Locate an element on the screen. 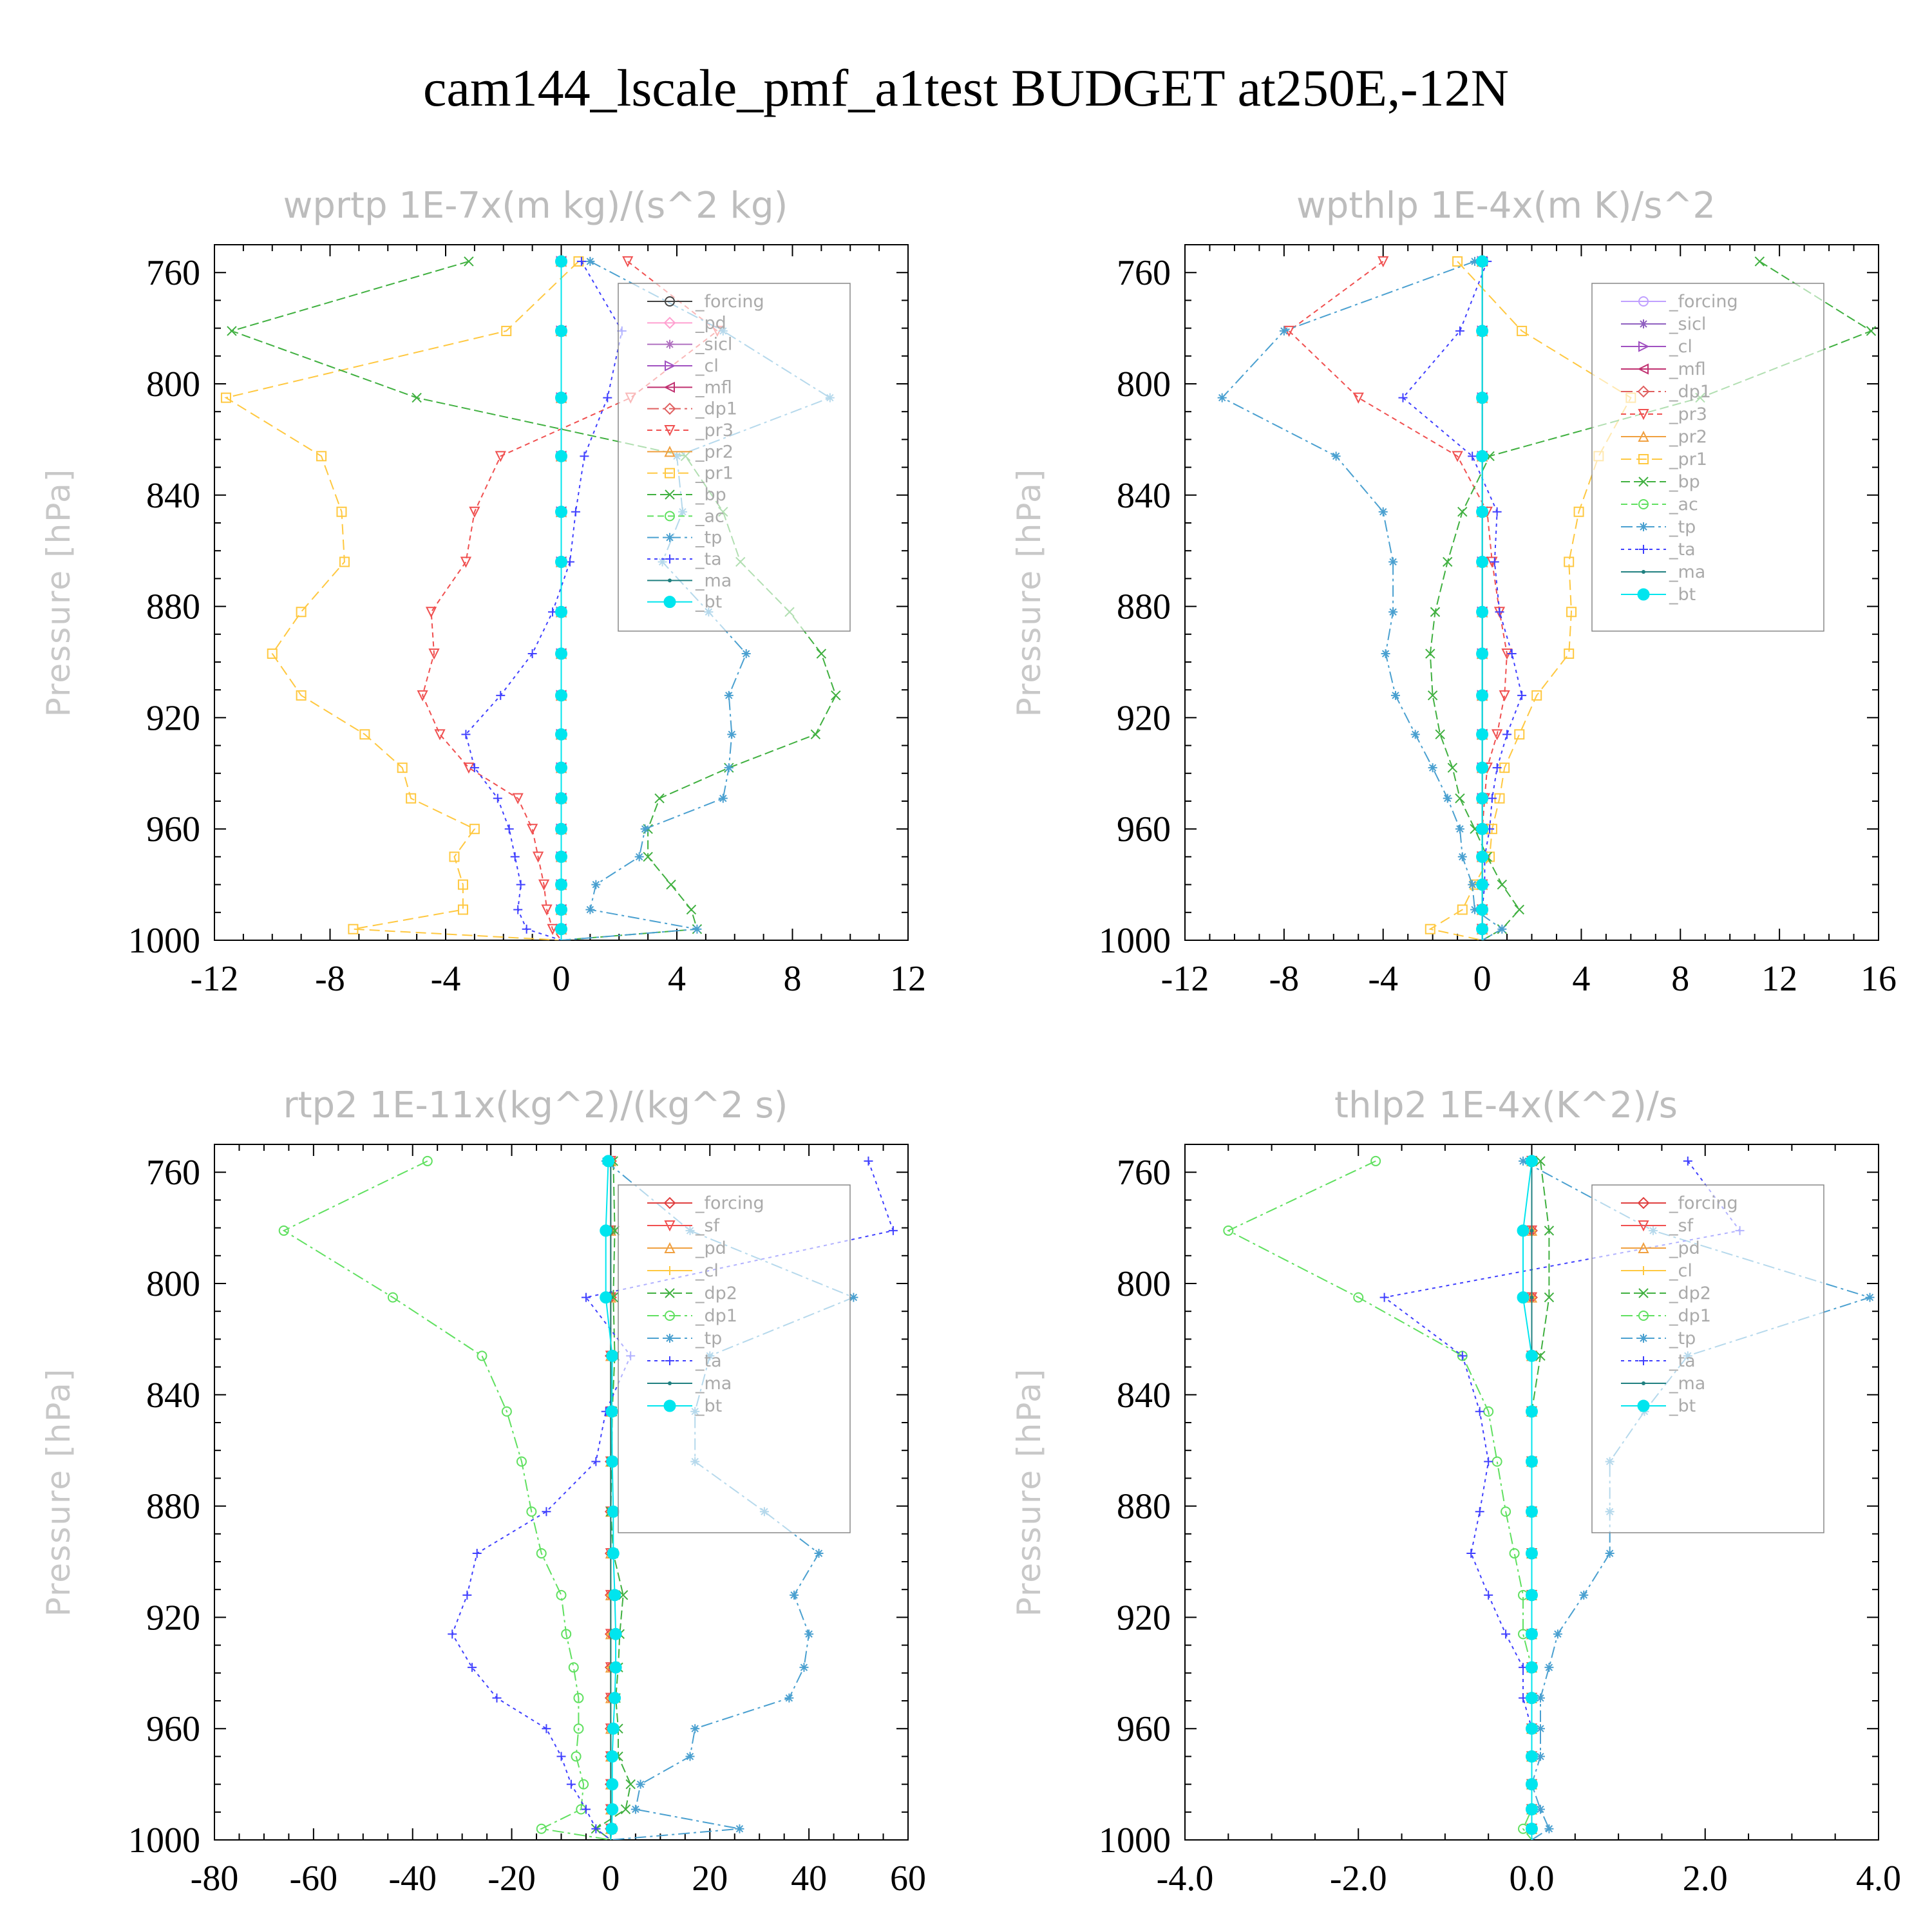 The image size is (1932, 1932). x-tick-label: -4.0 is located at coordinates (1186, 1879).